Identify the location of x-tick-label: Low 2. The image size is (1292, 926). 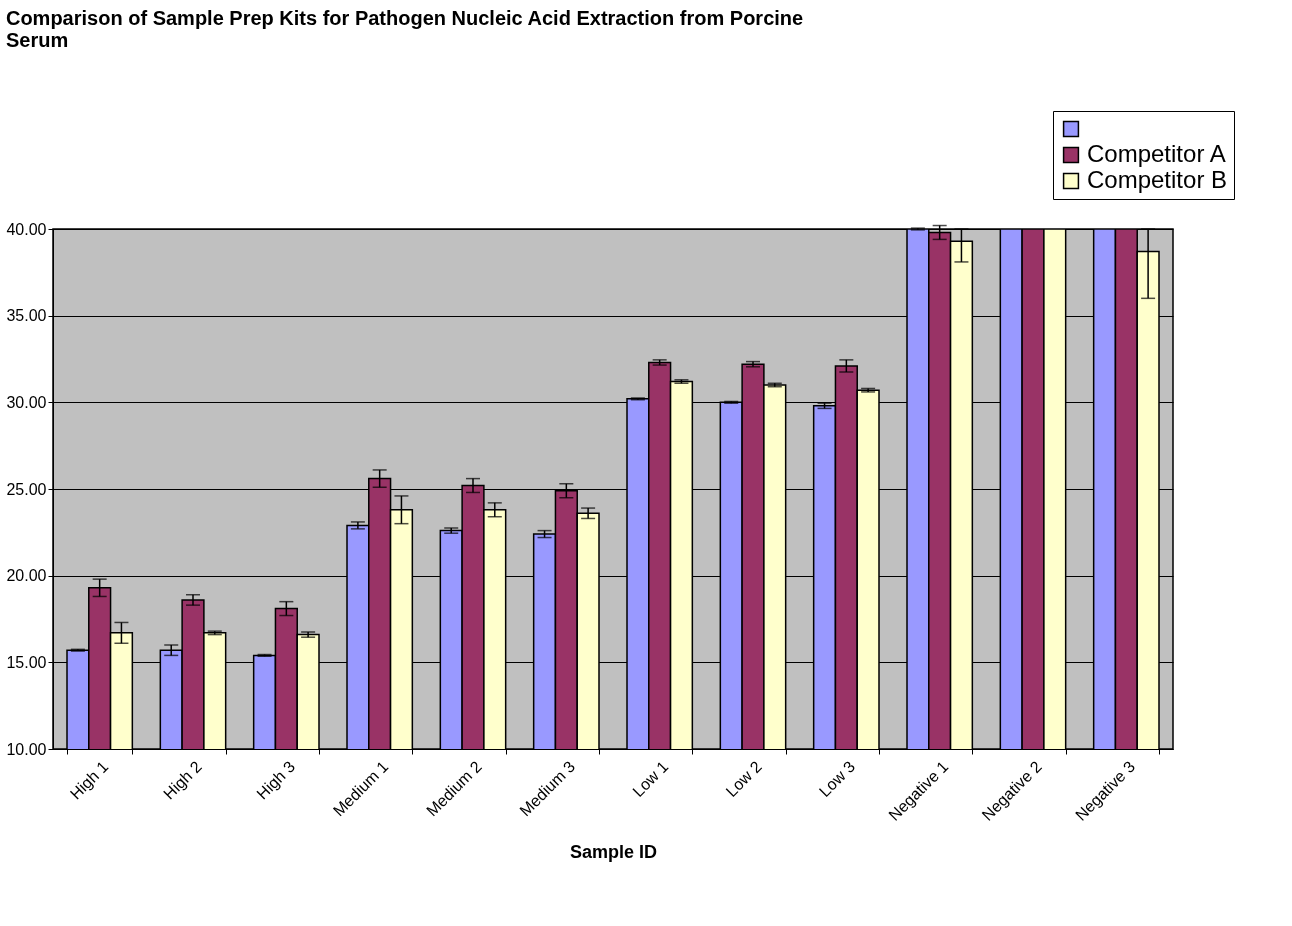
(743, 779).